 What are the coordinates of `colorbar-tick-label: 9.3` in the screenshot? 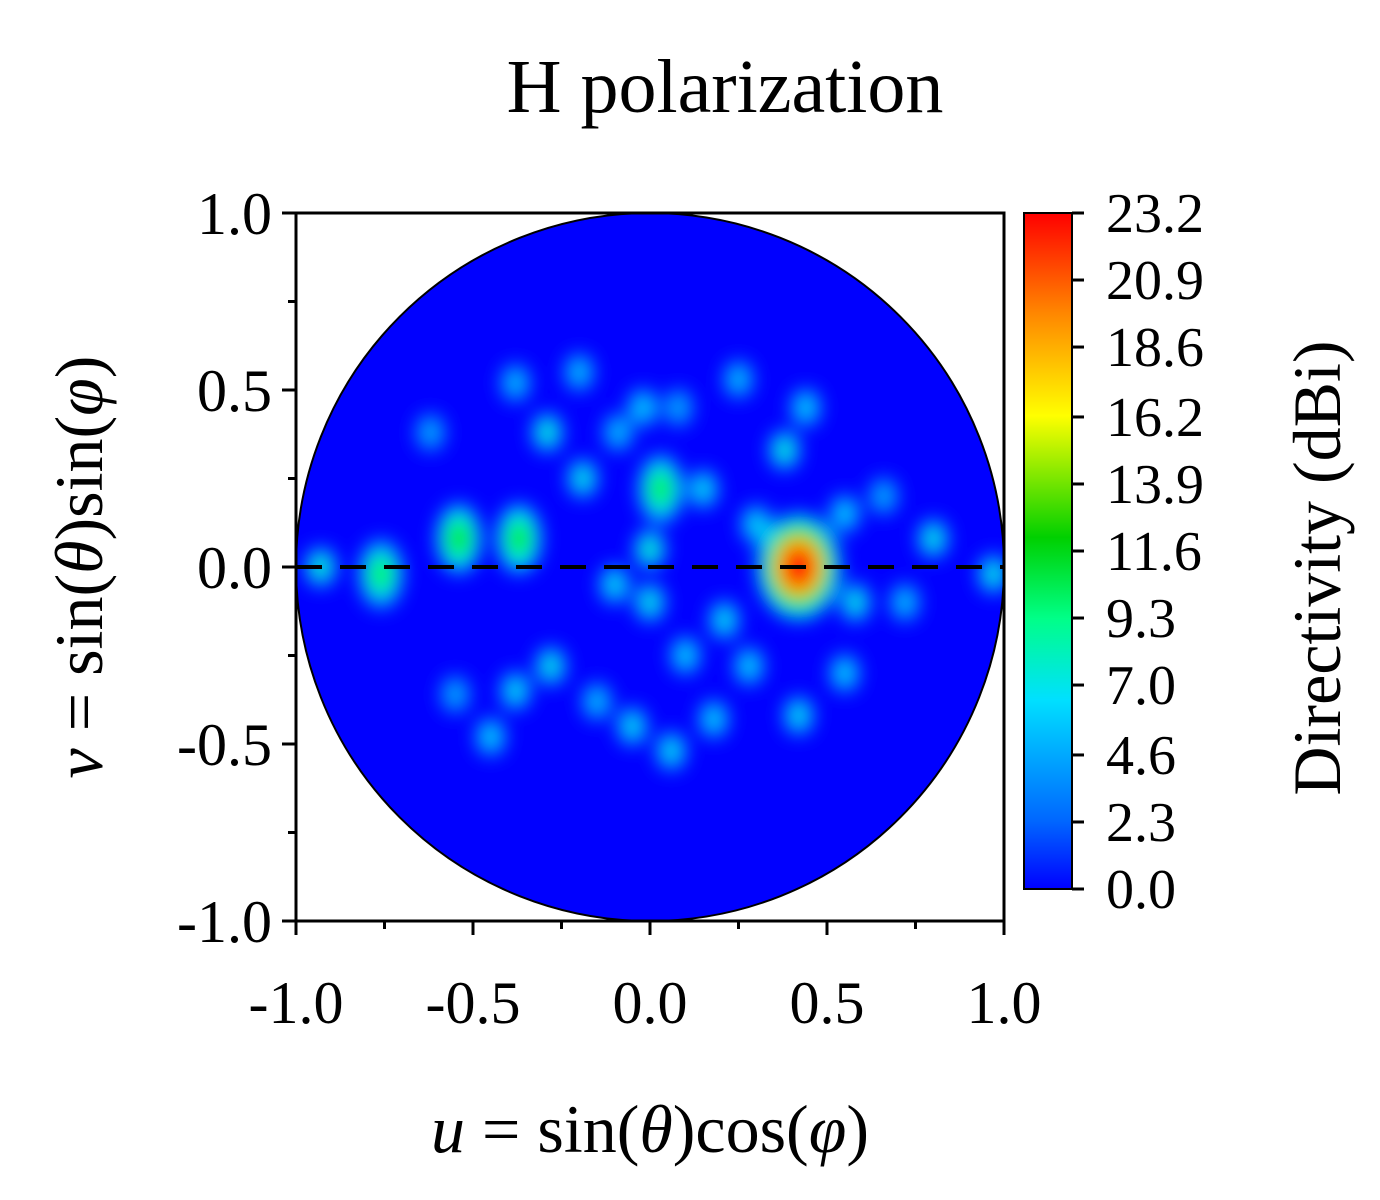 It's located at (1141, 619).